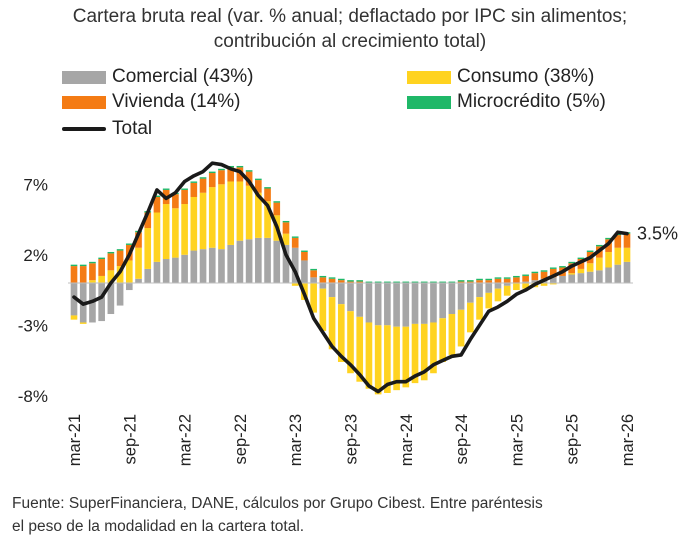 This screenshot has width=700, height=543. What do you see at coordinates (84, 77) in the screenshot?
I see `legend-swatch-comercial` at bounding box center [84, 77].